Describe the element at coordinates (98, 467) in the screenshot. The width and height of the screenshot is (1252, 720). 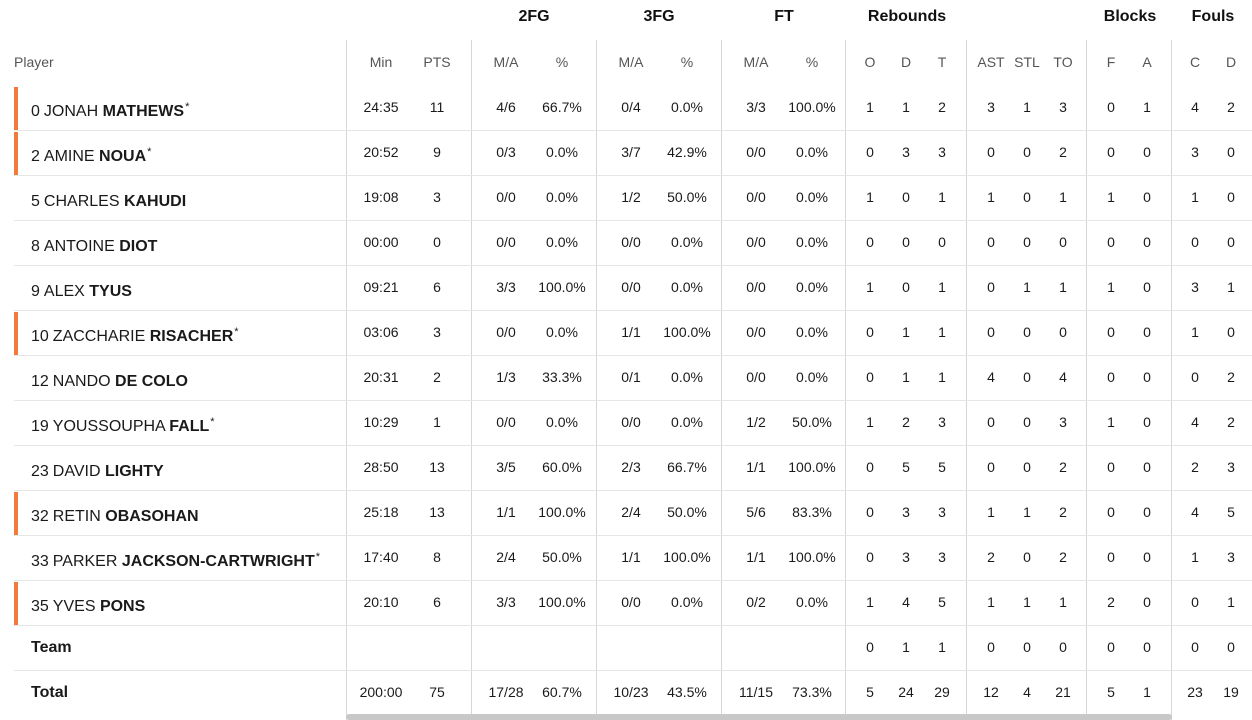
I see `player-name: 23 DAVID LIGHTY` at that location.